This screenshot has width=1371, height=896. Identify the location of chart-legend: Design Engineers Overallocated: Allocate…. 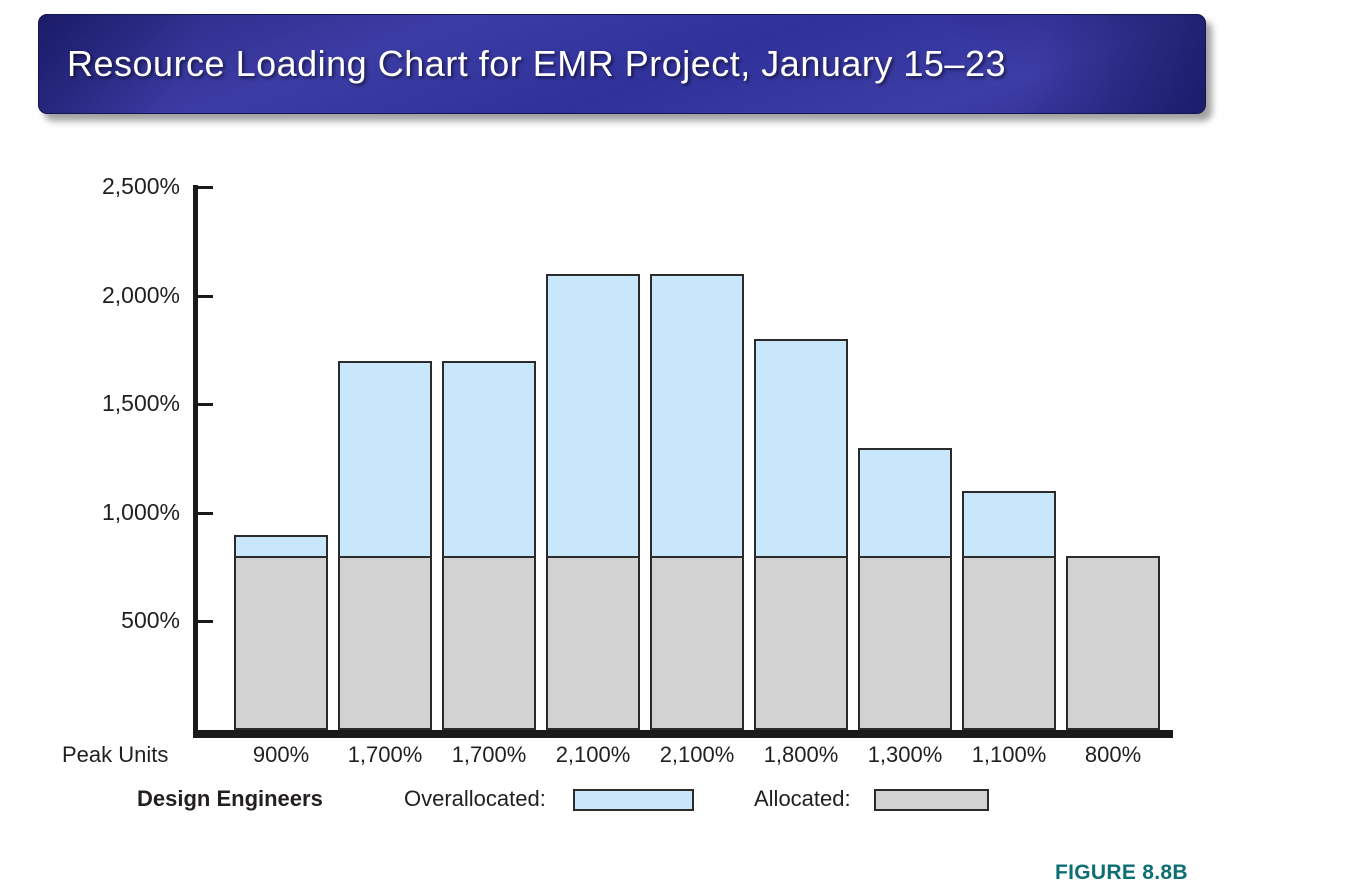
(685, 801).